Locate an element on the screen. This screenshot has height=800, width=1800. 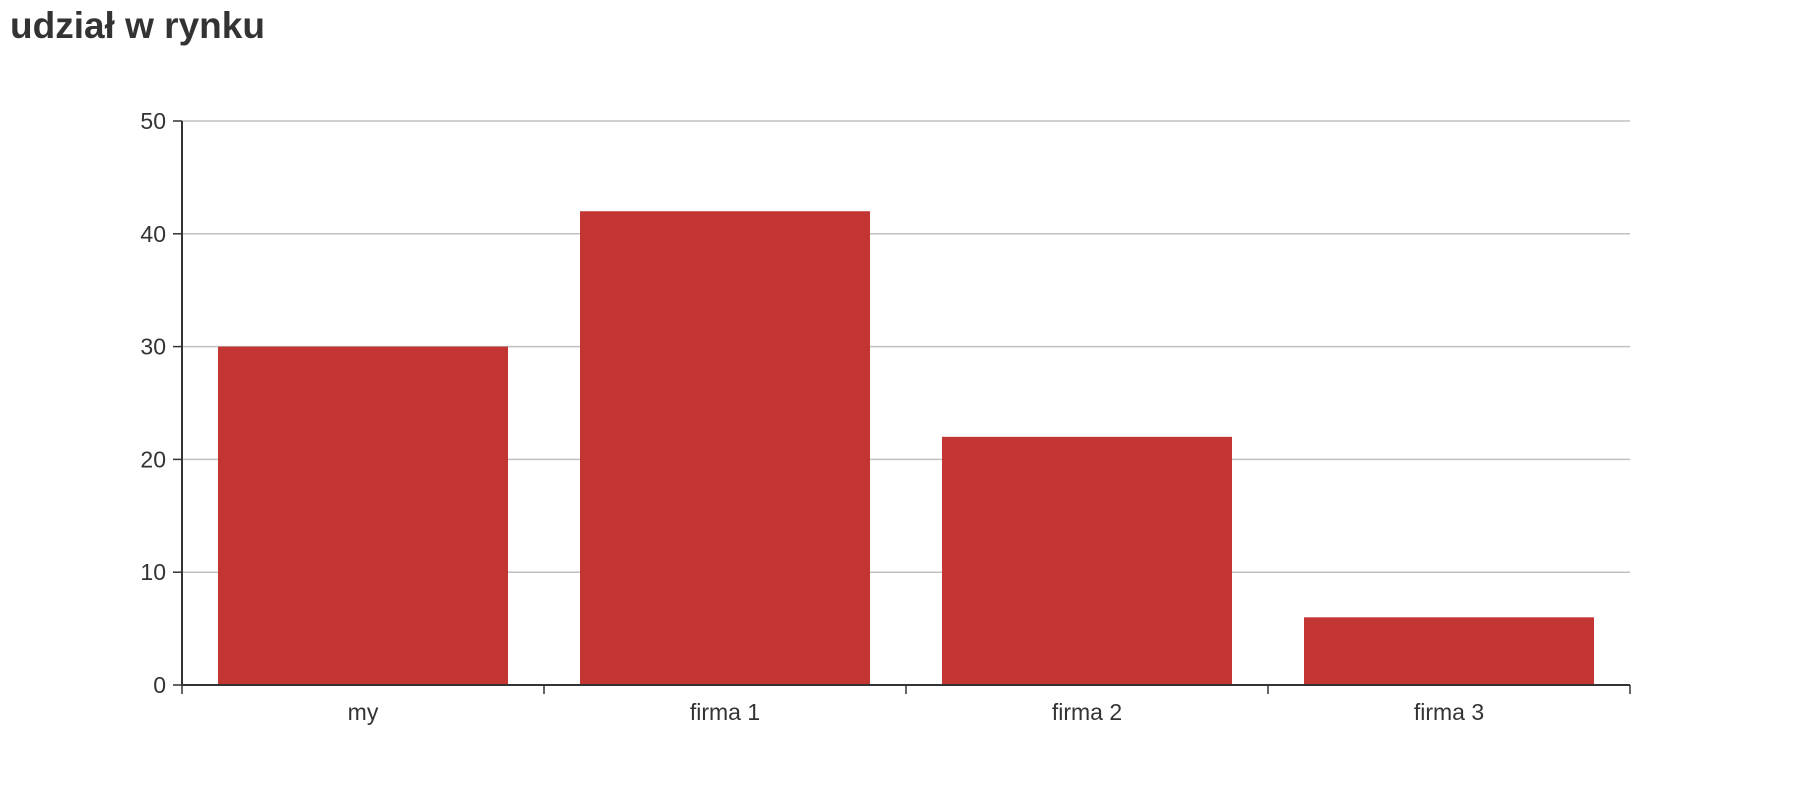
y-tick-label: 30 is located at coordinates (153, 347).